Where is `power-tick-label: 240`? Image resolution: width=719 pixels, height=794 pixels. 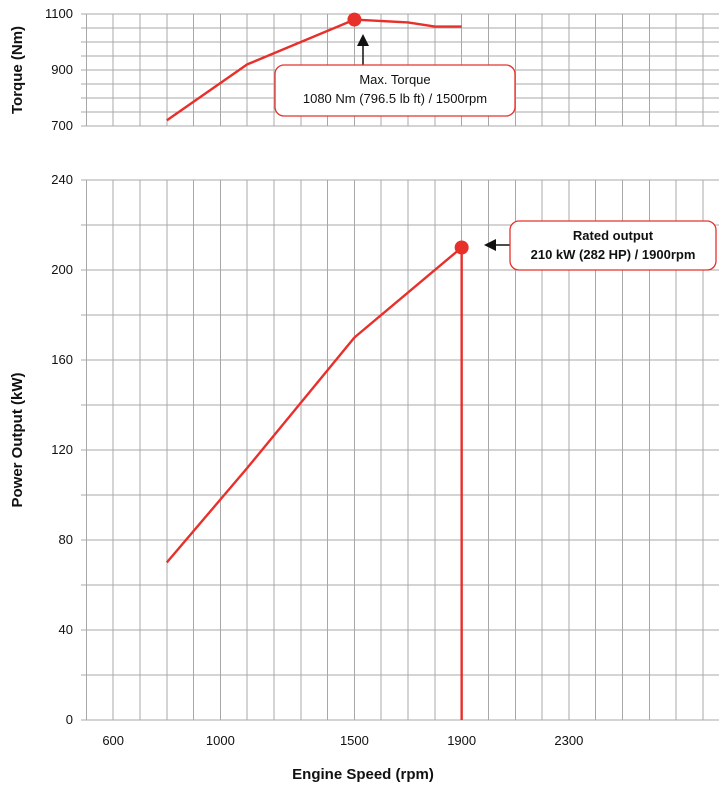
power-tick-label: 240 is located at coordinates (62, 179).